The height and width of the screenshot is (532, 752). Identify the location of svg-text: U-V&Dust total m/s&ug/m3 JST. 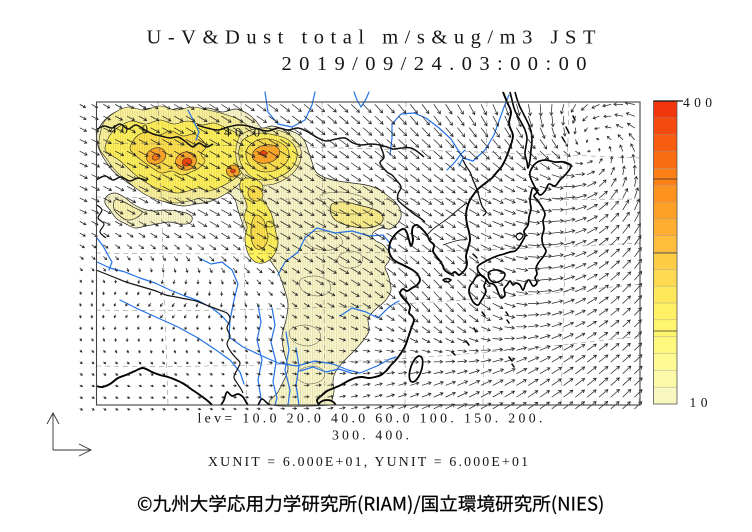
(371, 38).